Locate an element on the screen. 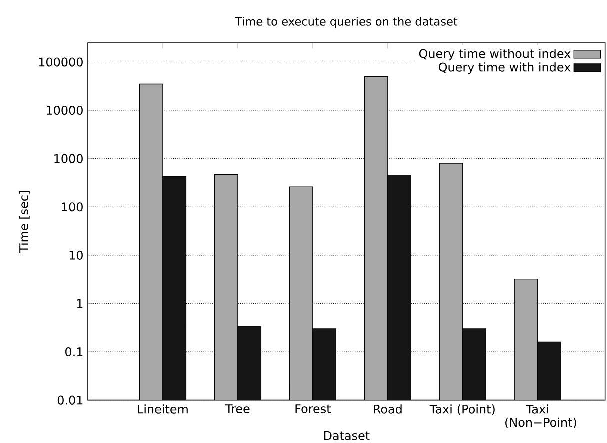 This screenshot has height=443, width=607. x-tick-label: Taxi (Non−Point) is located at coordinates (541, 416).